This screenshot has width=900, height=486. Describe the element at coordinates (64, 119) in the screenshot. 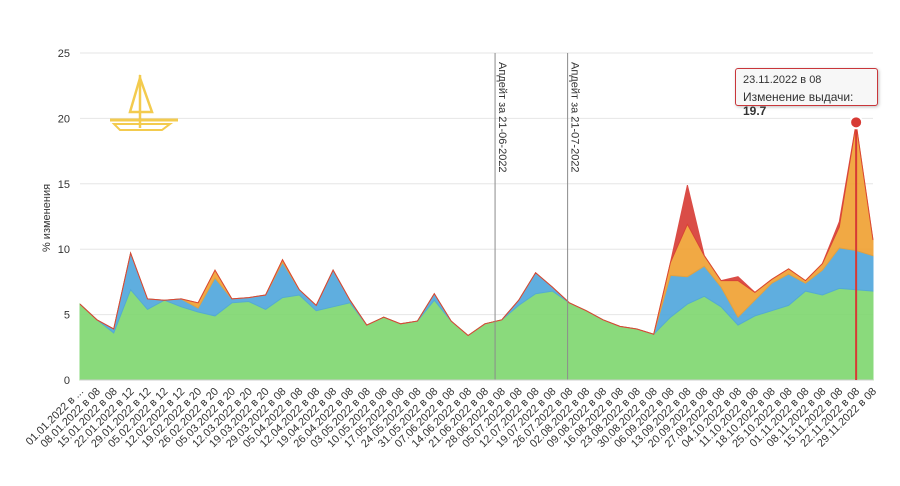

I see `y-tick-label: 20` at that location.